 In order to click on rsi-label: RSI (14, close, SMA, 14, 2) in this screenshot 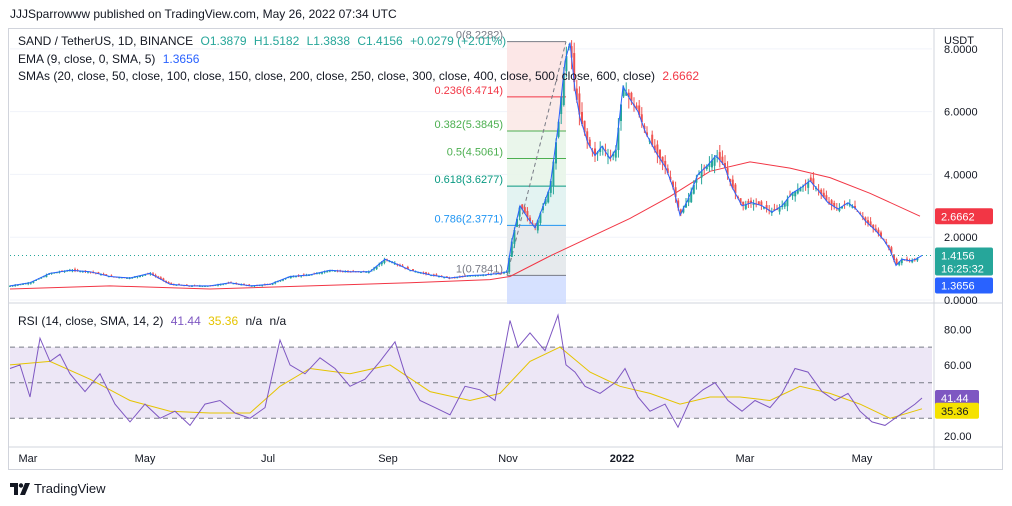, I will do `click(91, 321)`.